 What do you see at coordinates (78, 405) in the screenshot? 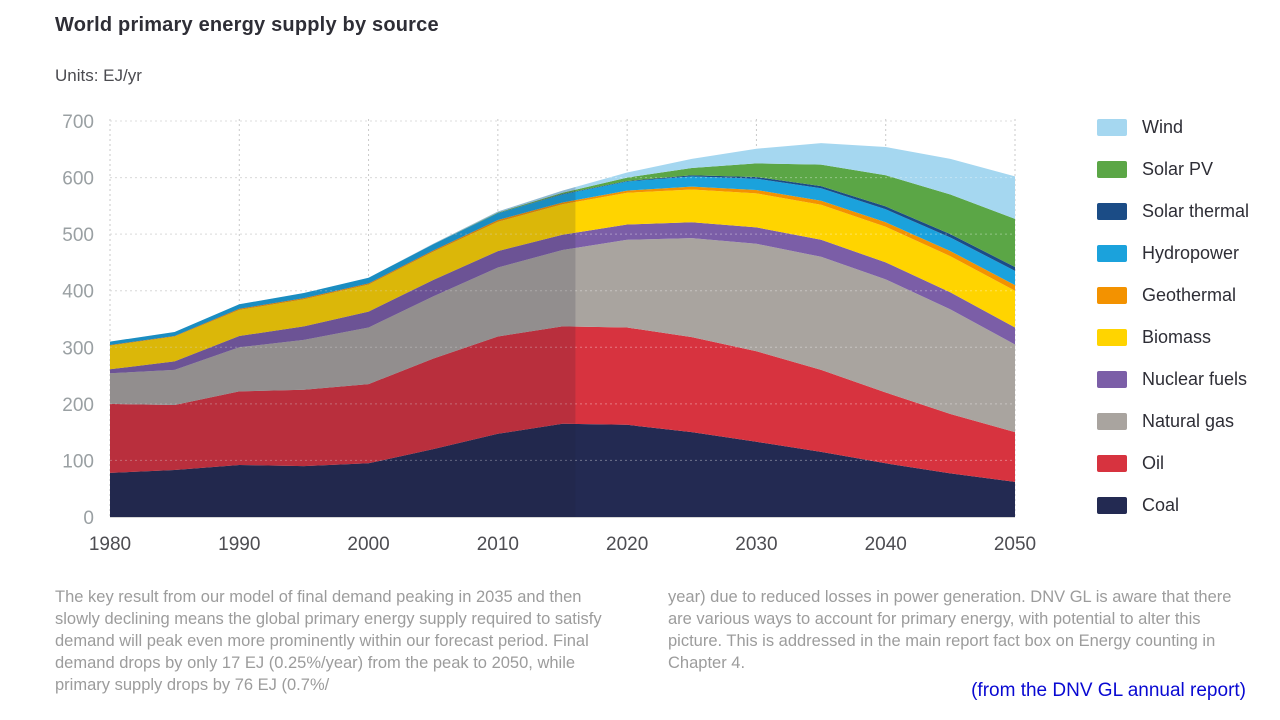
I see `y-tick-label: 200` at bounding box center [78, 405].